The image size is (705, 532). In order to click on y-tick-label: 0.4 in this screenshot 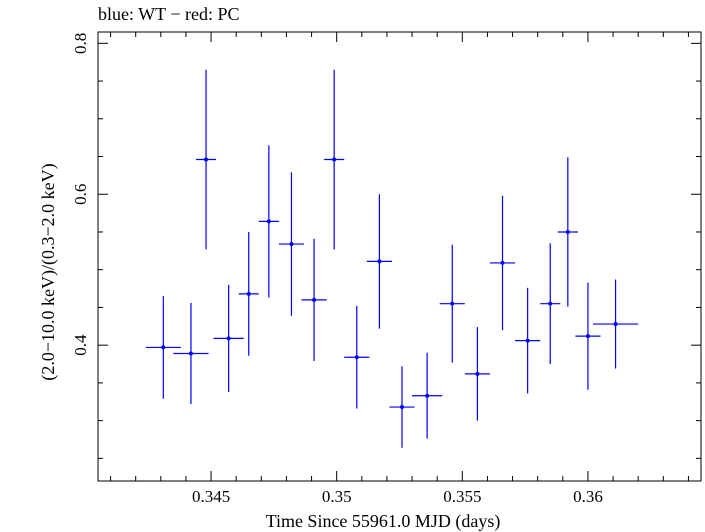, I will do `click(80, 345)`.